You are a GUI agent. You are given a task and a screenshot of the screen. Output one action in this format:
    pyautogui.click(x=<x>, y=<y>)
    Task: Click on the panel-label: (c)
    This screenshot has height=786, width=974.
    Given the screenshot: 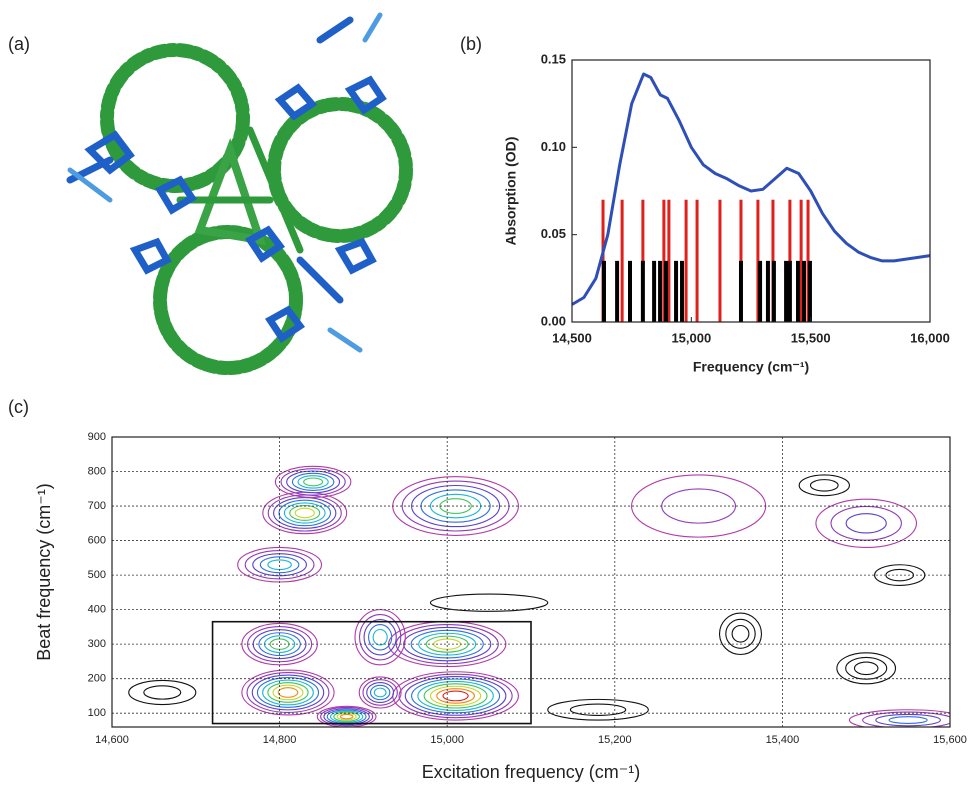 What is the action you would take?
    pyautogui.click(x=18, y=407)
    